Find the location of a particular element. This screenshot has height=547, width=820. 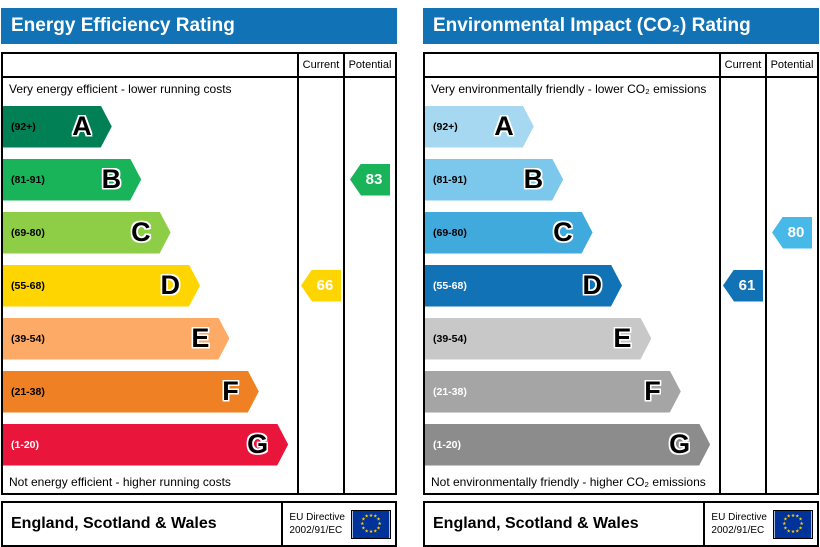

energy-efficiency-title: Energy Efficiency Rating is located at coordinates (199, 26).